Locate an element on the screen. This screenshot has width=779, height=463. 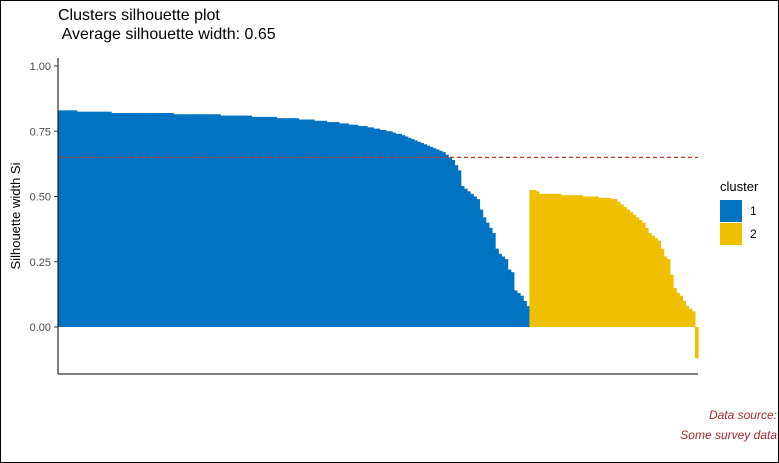
y-tick-label: 0.75 is located at coordinates (40, 132).